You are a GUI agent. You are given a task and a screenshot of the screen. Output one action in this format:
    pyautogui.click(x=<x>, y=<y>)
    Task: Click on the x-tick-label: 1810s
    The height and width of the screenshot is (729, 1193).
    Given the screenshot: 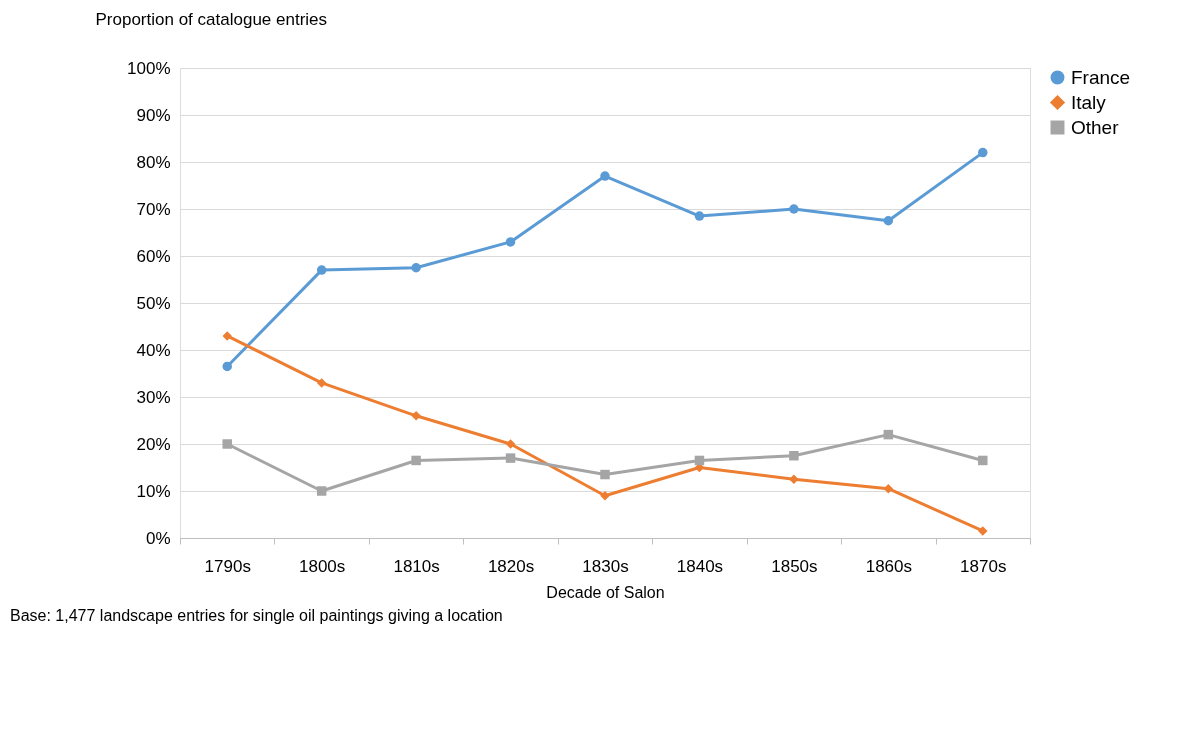 What is the action you would take?
    pyautogui.click(x=416, y=566)
    